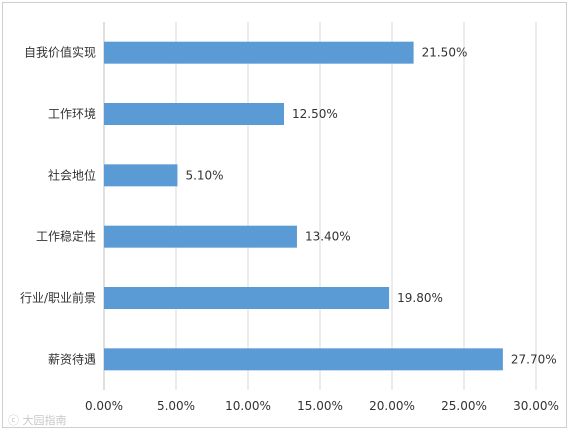 This screenshot has width=571, height=432. Describe the element at coordinates (72, 359) in the screenshot. I see `category-label-5: 薪资待遇` at that location.